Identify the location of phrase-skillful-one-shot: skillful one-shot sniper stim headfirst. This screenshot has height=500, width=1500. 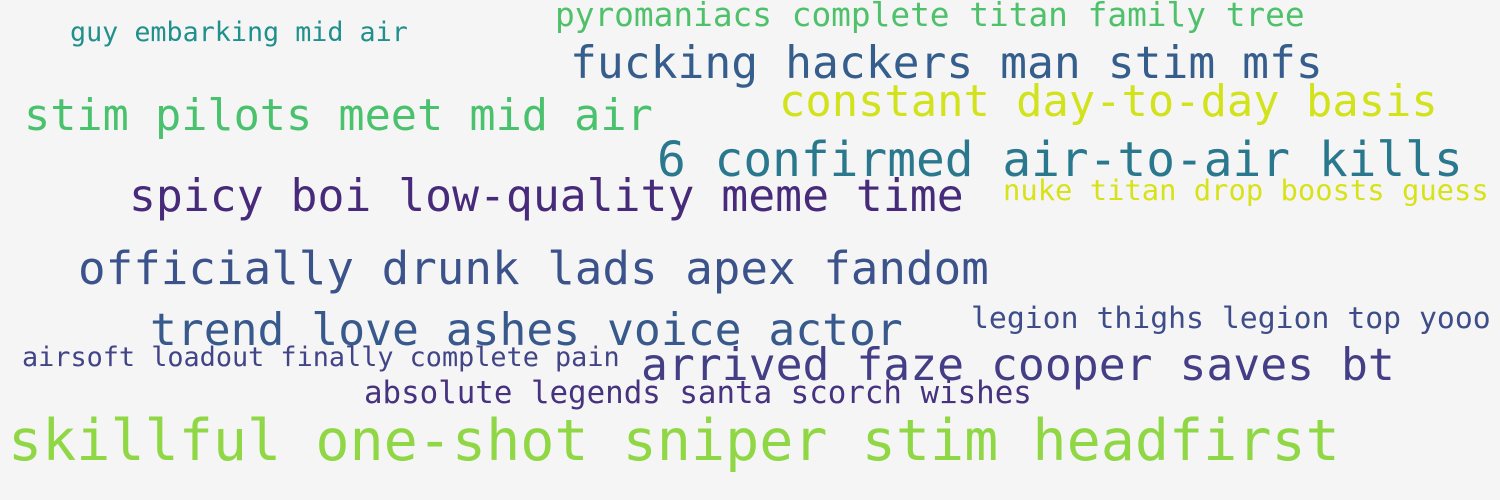
(674, 441).